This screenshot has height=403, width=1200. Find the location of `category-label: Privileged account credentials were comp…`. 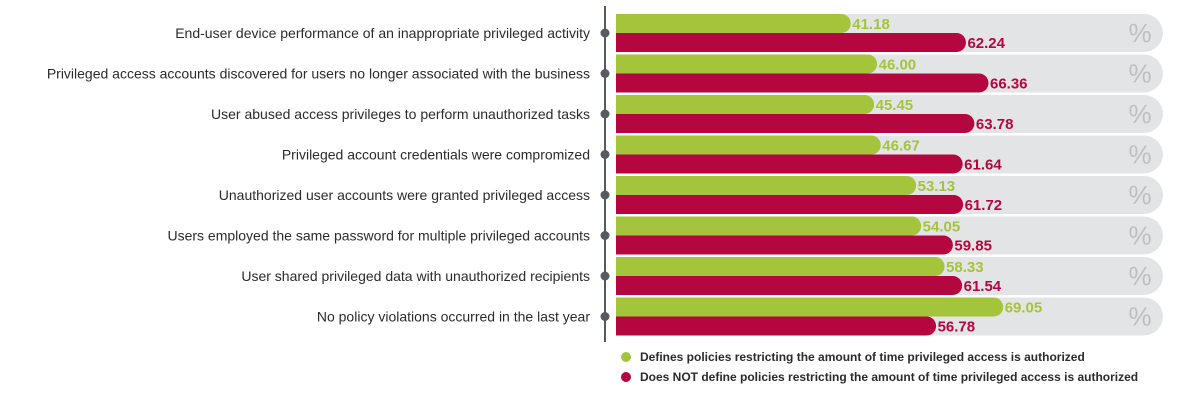

category-label: Privileged account credentials were comp… is located at coordinates (436, 155).